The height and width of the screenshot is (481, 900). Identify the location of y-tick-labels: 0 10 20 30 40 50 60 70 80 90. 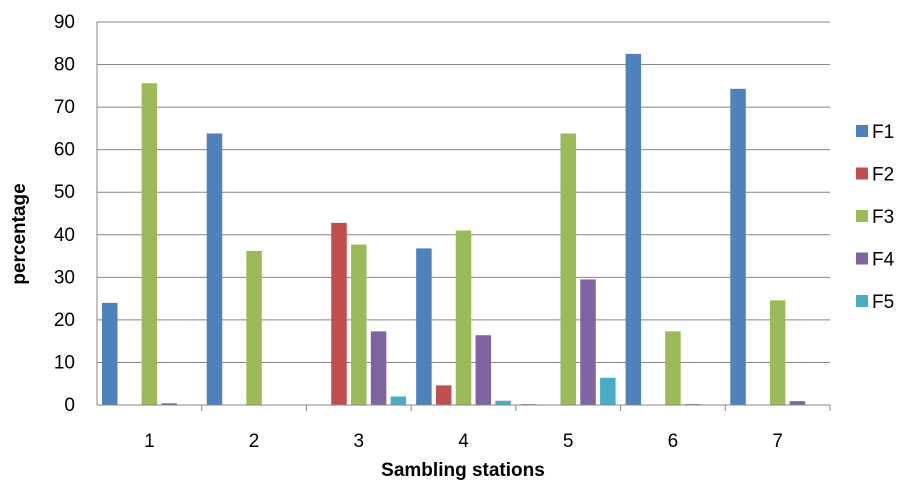
(64, 214).